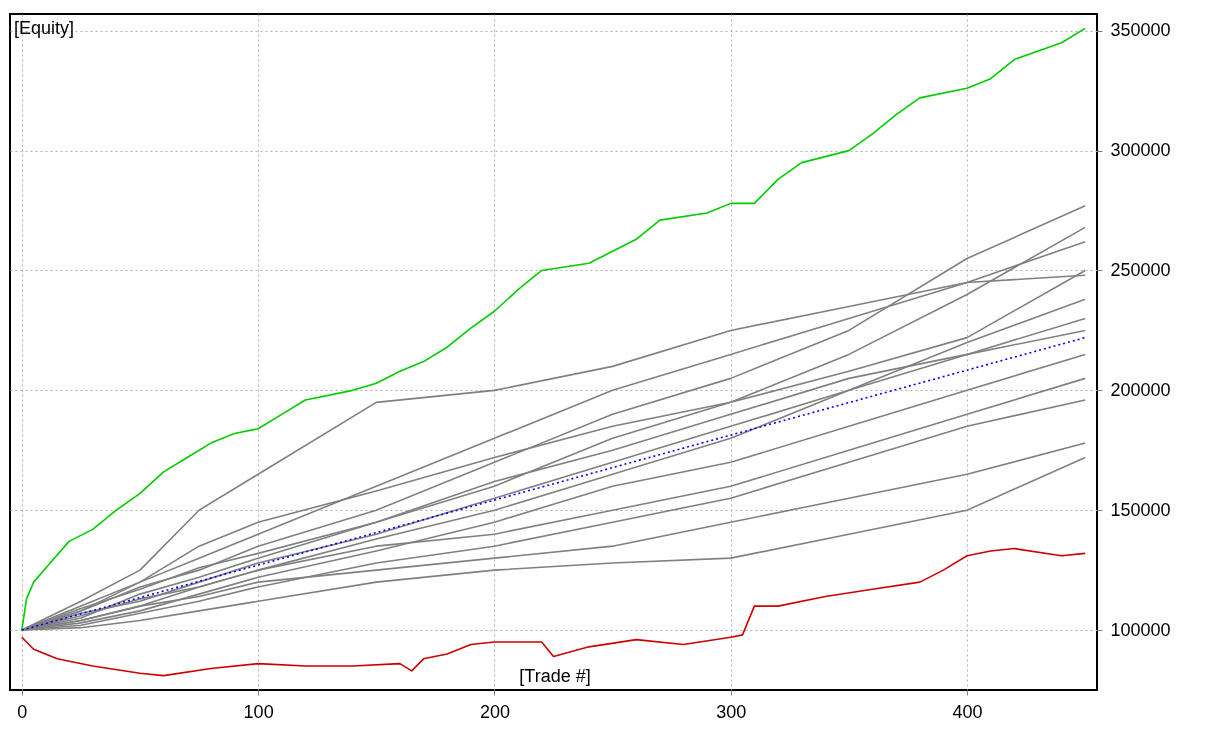 Image resolution: width=1205 pixels, height=736 pixels. I want to click on x-tick-label: 200, so click(494, 711).